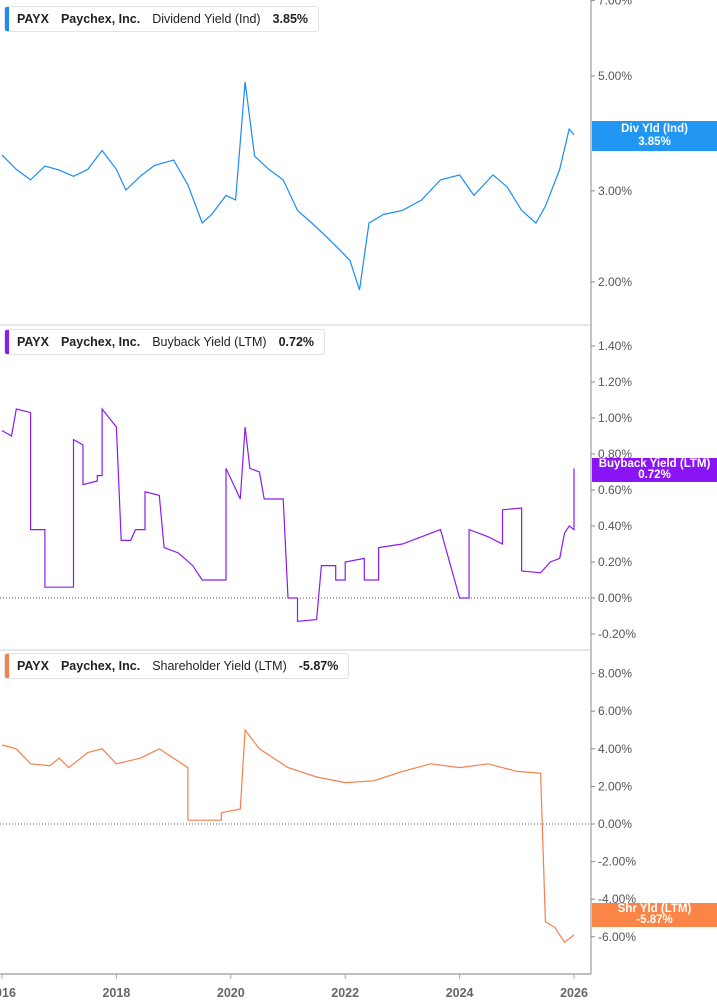 Image resolution: width=717 pixels, height=1005 pixels. Describe the element at coordinates (615, 191) in the screenshot. I see `y-tick-label: 3.00%` at that location.